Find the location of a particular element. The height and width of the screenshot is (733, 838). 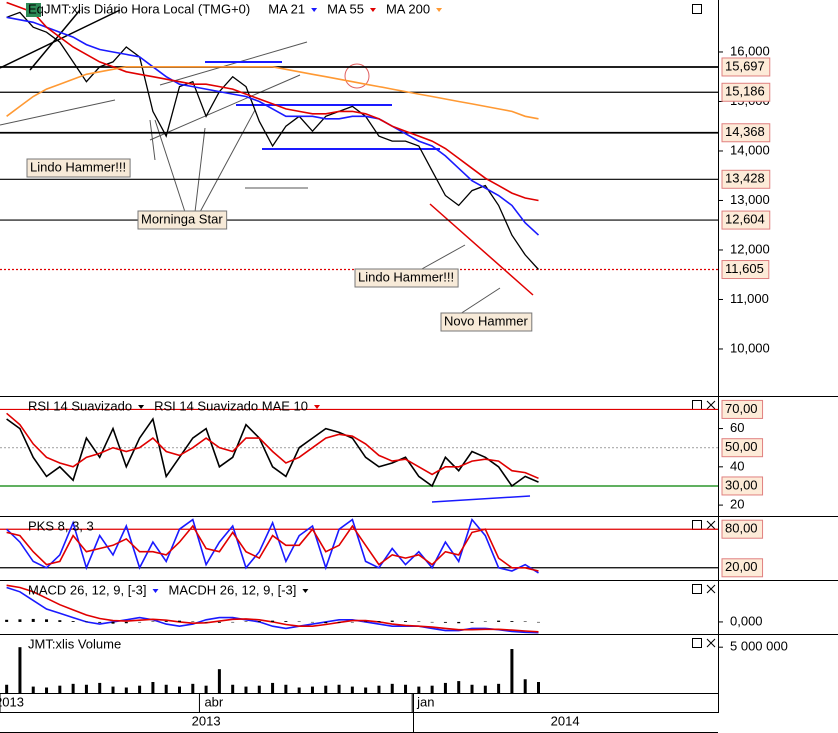

panel-title: PKS 8, 3, 3 is located at coordinates (61, 525).